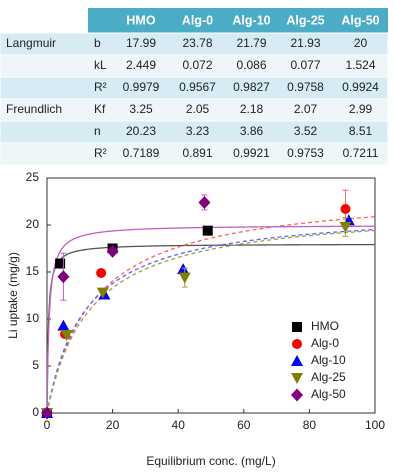 This screenshot has height=474, width=394. I want to click on table-cell: 0.7211, so click(361, 153).